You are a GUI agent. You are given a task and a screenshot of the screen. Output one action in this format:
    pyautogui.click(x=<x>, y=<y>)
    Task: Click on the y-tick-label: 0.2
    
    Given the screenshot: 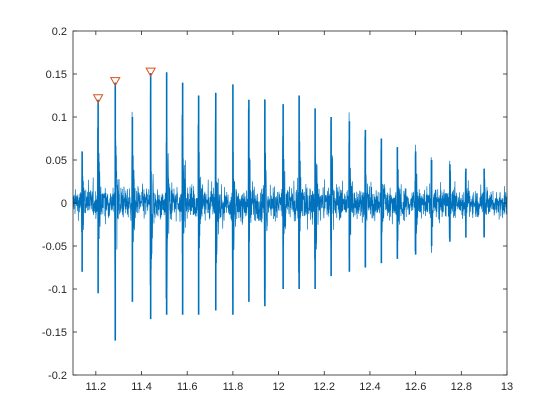 What is the action you would take?
    pyautogui.click(x=59, y=32)
    